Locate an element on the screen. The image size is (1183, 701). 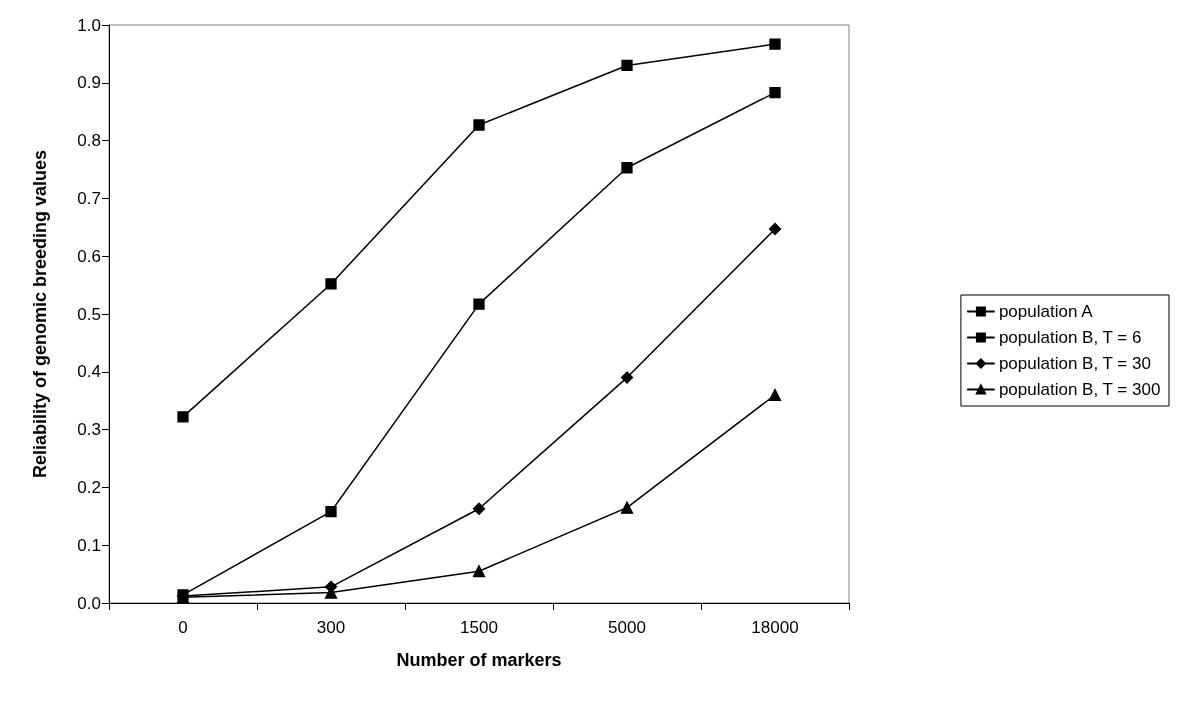
y-tick-label: 0.1 is located at coordinates (89, 545).